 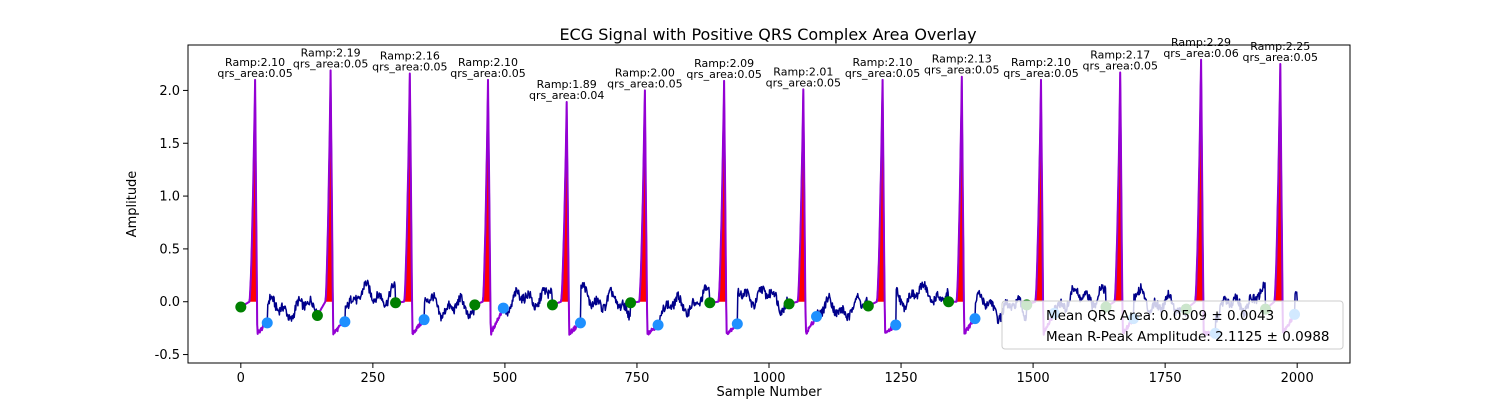 I want to click on x-tick-label: 1000, so click(x=768, y=378).